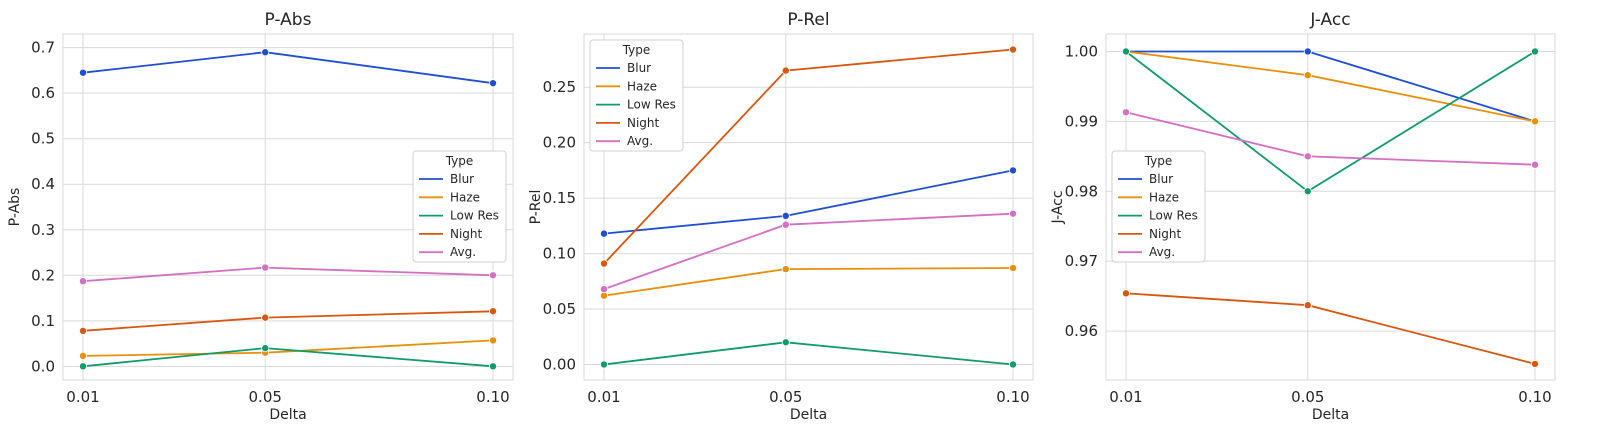 This screenshot has width=1600, height=444. Describe the element at coordinates (43, 48) in the screenshot. I see `y-tick-label: 0.7` at that location.